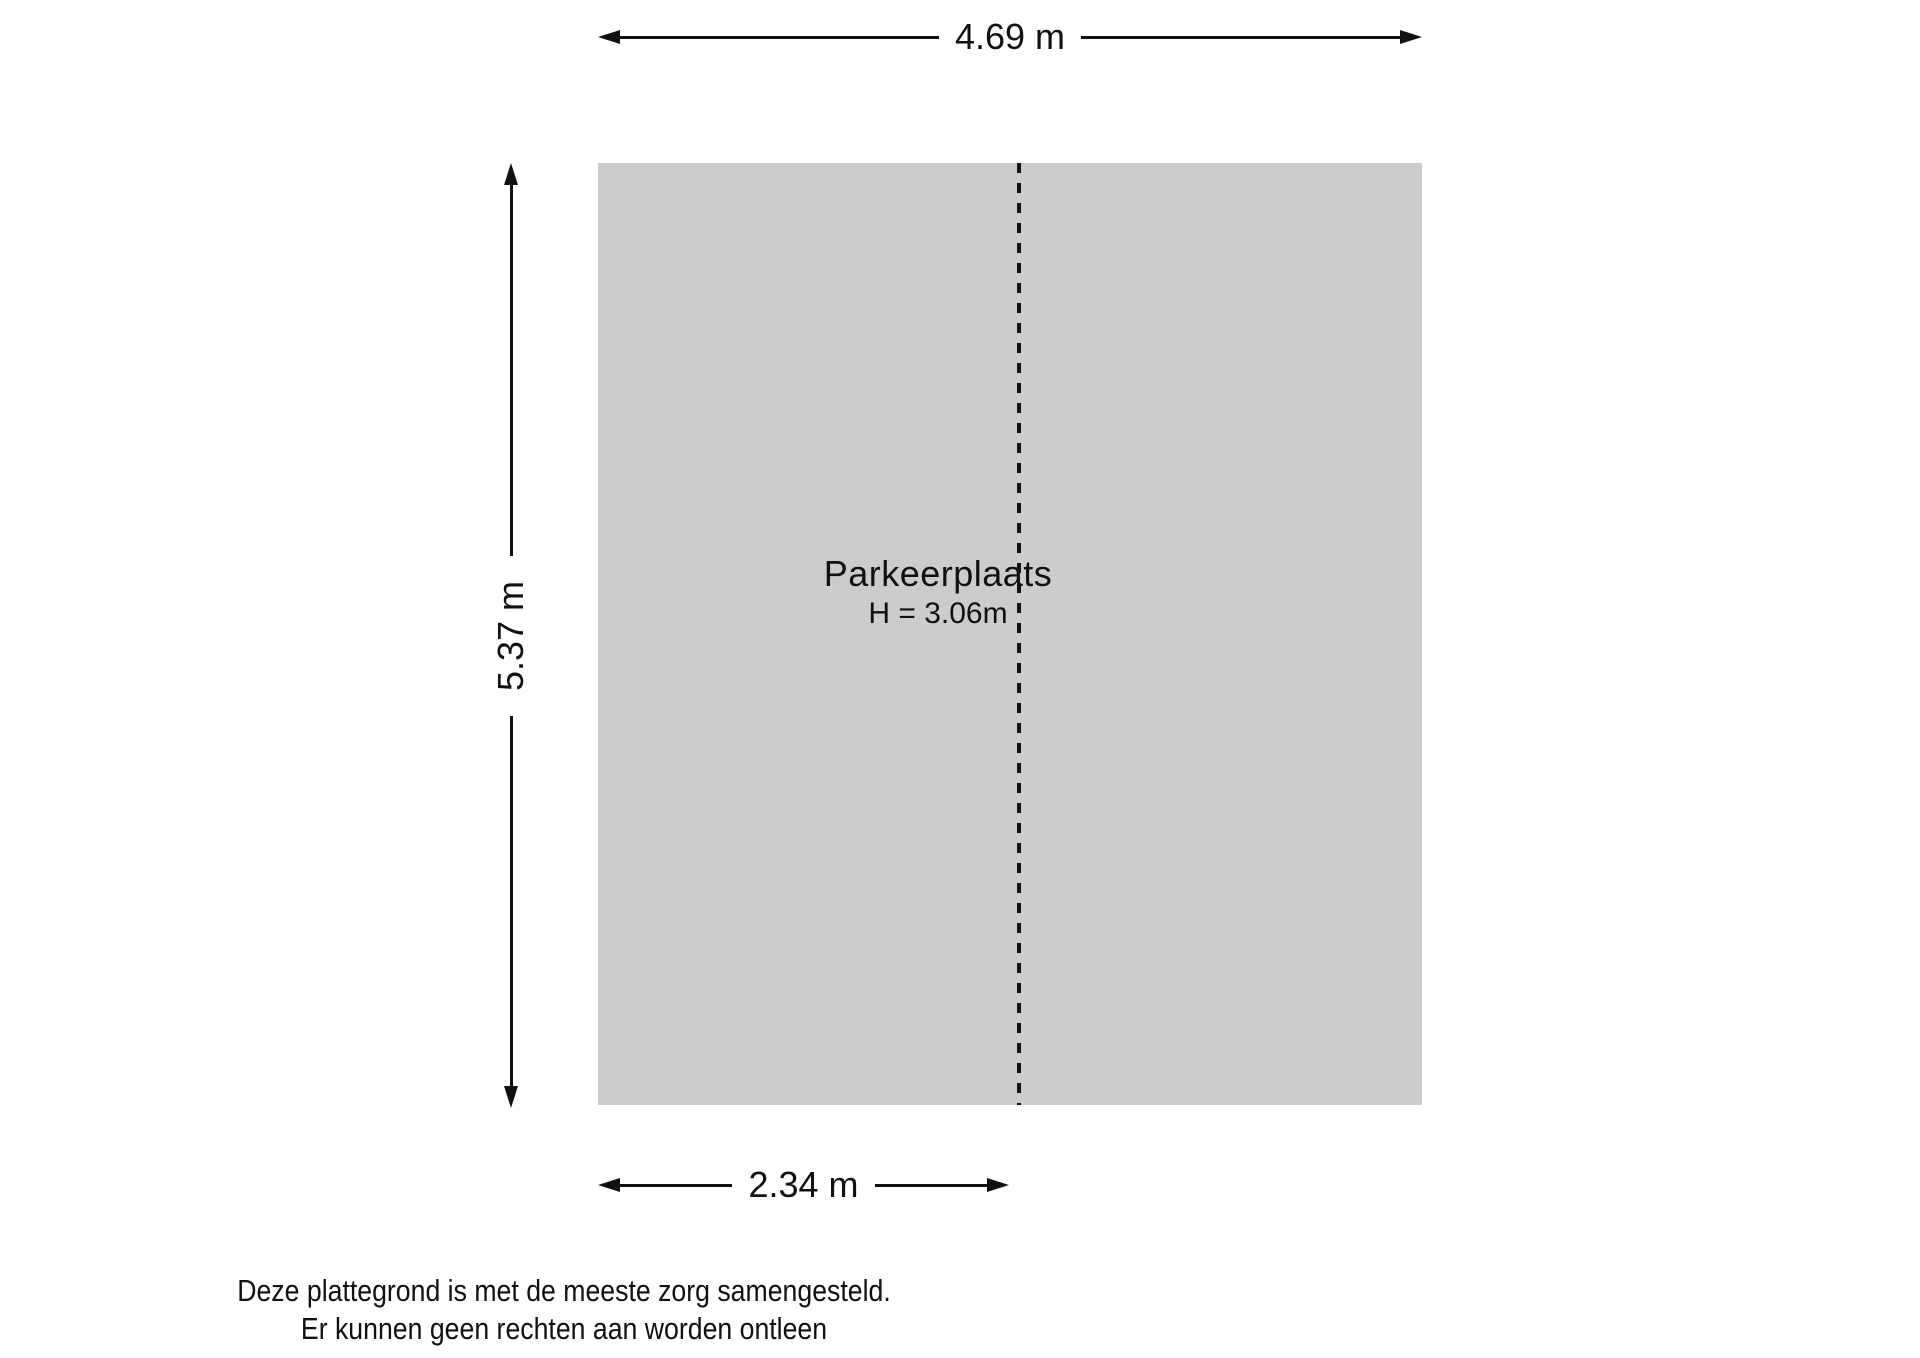  What do you see at coordinates (511, 174) in the screenshot?
I see `arrowhead-up-icon` at bounding box center [511, 174].